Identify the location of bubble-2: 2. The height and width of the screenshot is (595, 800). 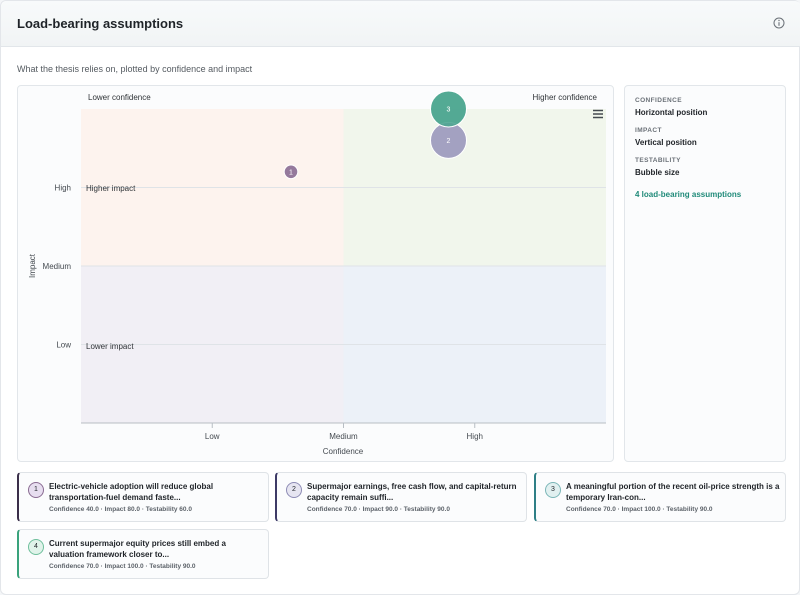
(448, 140).